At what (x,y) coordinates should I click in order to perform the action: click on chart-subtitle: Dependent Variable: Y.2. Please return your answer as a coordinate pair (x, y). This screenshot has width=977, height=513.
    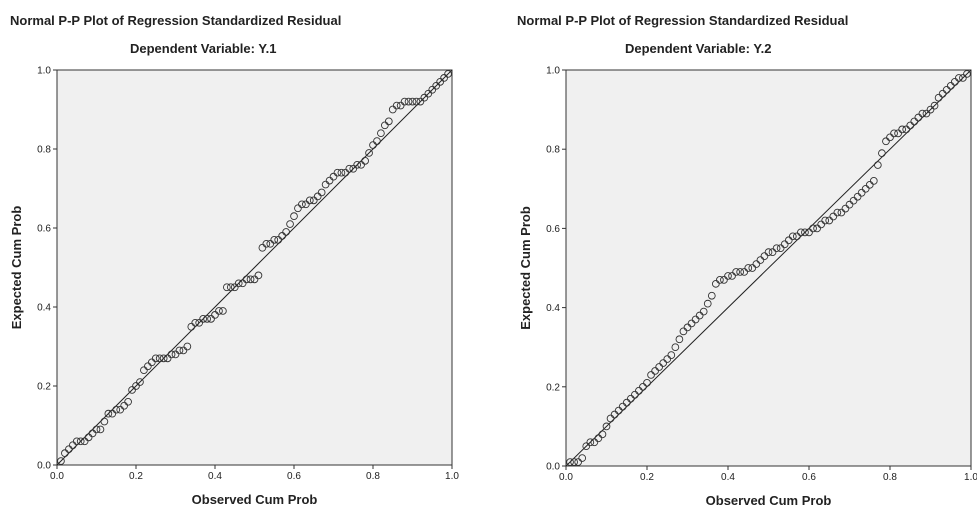
    Looking at the image, I should click on (698, 48).